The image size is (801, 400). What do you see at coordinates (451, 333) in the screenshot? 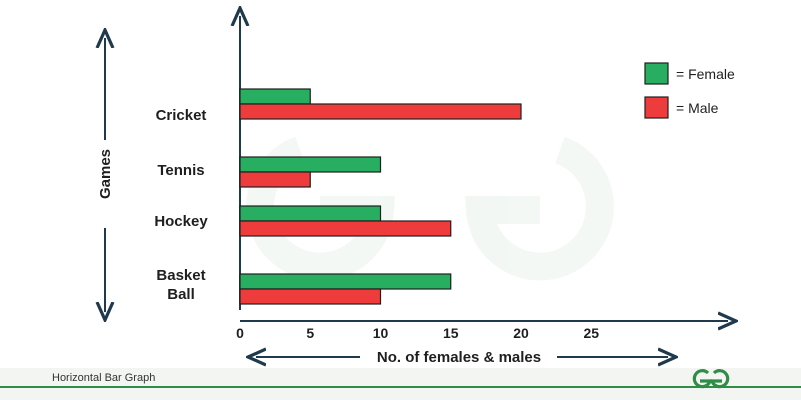
I see `x-tick-label: 15` at bounding box center [451, 333].